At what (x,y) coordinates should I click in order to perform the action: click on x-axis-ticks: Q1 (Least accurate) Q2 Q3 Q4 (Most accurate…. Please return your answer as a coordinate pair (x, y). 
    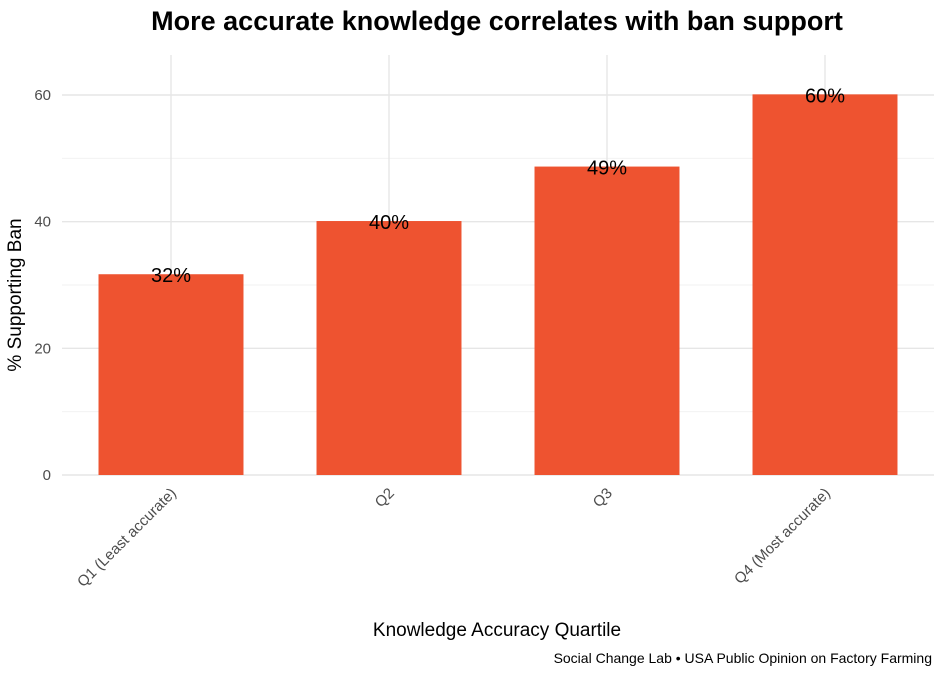
    Looking at the image, I should click on (454, 538).